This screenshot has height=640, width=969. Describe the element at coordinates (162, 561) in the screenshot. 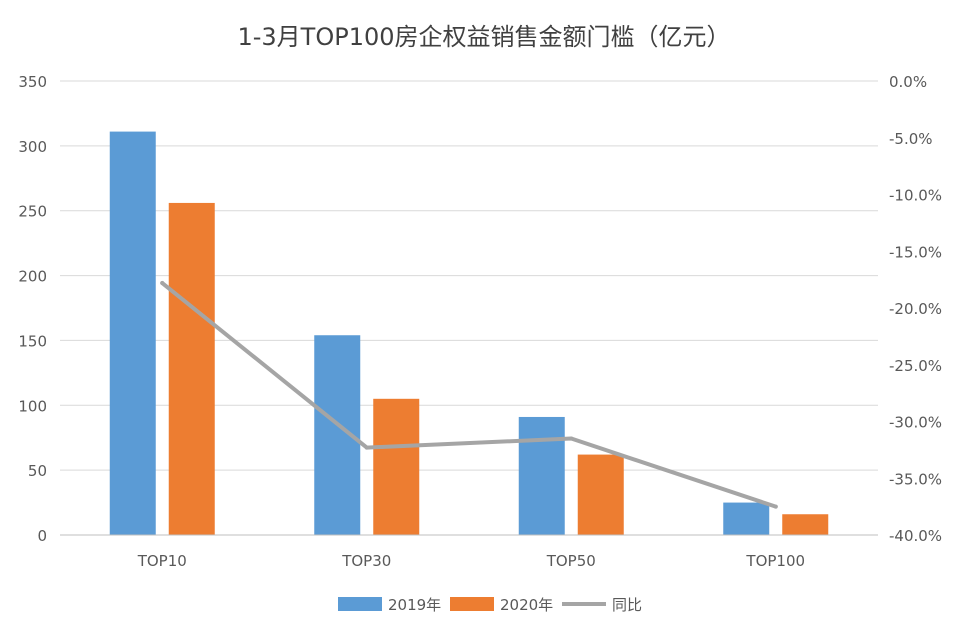

I see `x-tick-label: TOP10` at that location.